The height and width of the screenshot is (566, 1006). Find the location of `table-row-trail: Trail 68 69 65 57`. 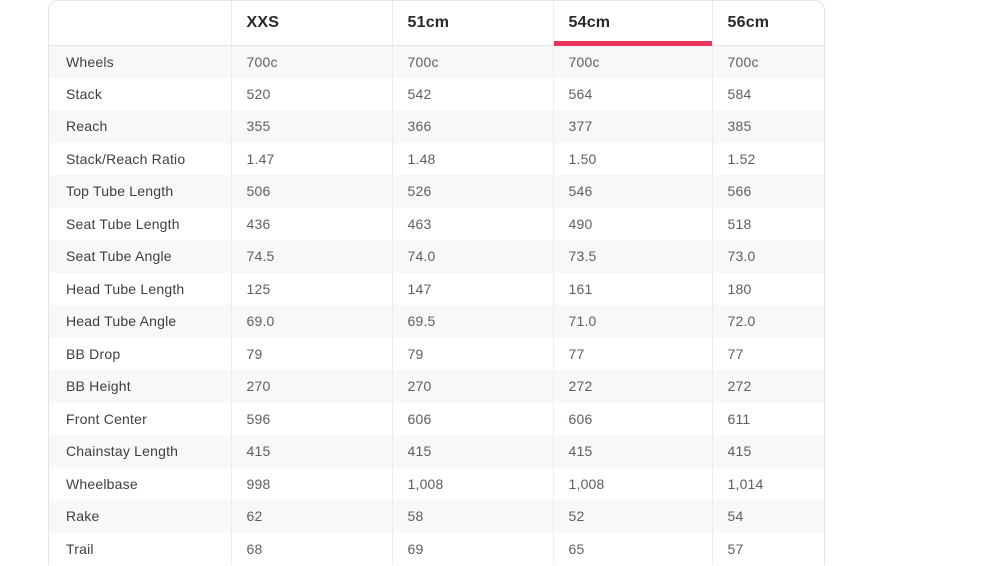

table-row-trail: Trail 68 69 65 57 is located at coordinates (436, 548).